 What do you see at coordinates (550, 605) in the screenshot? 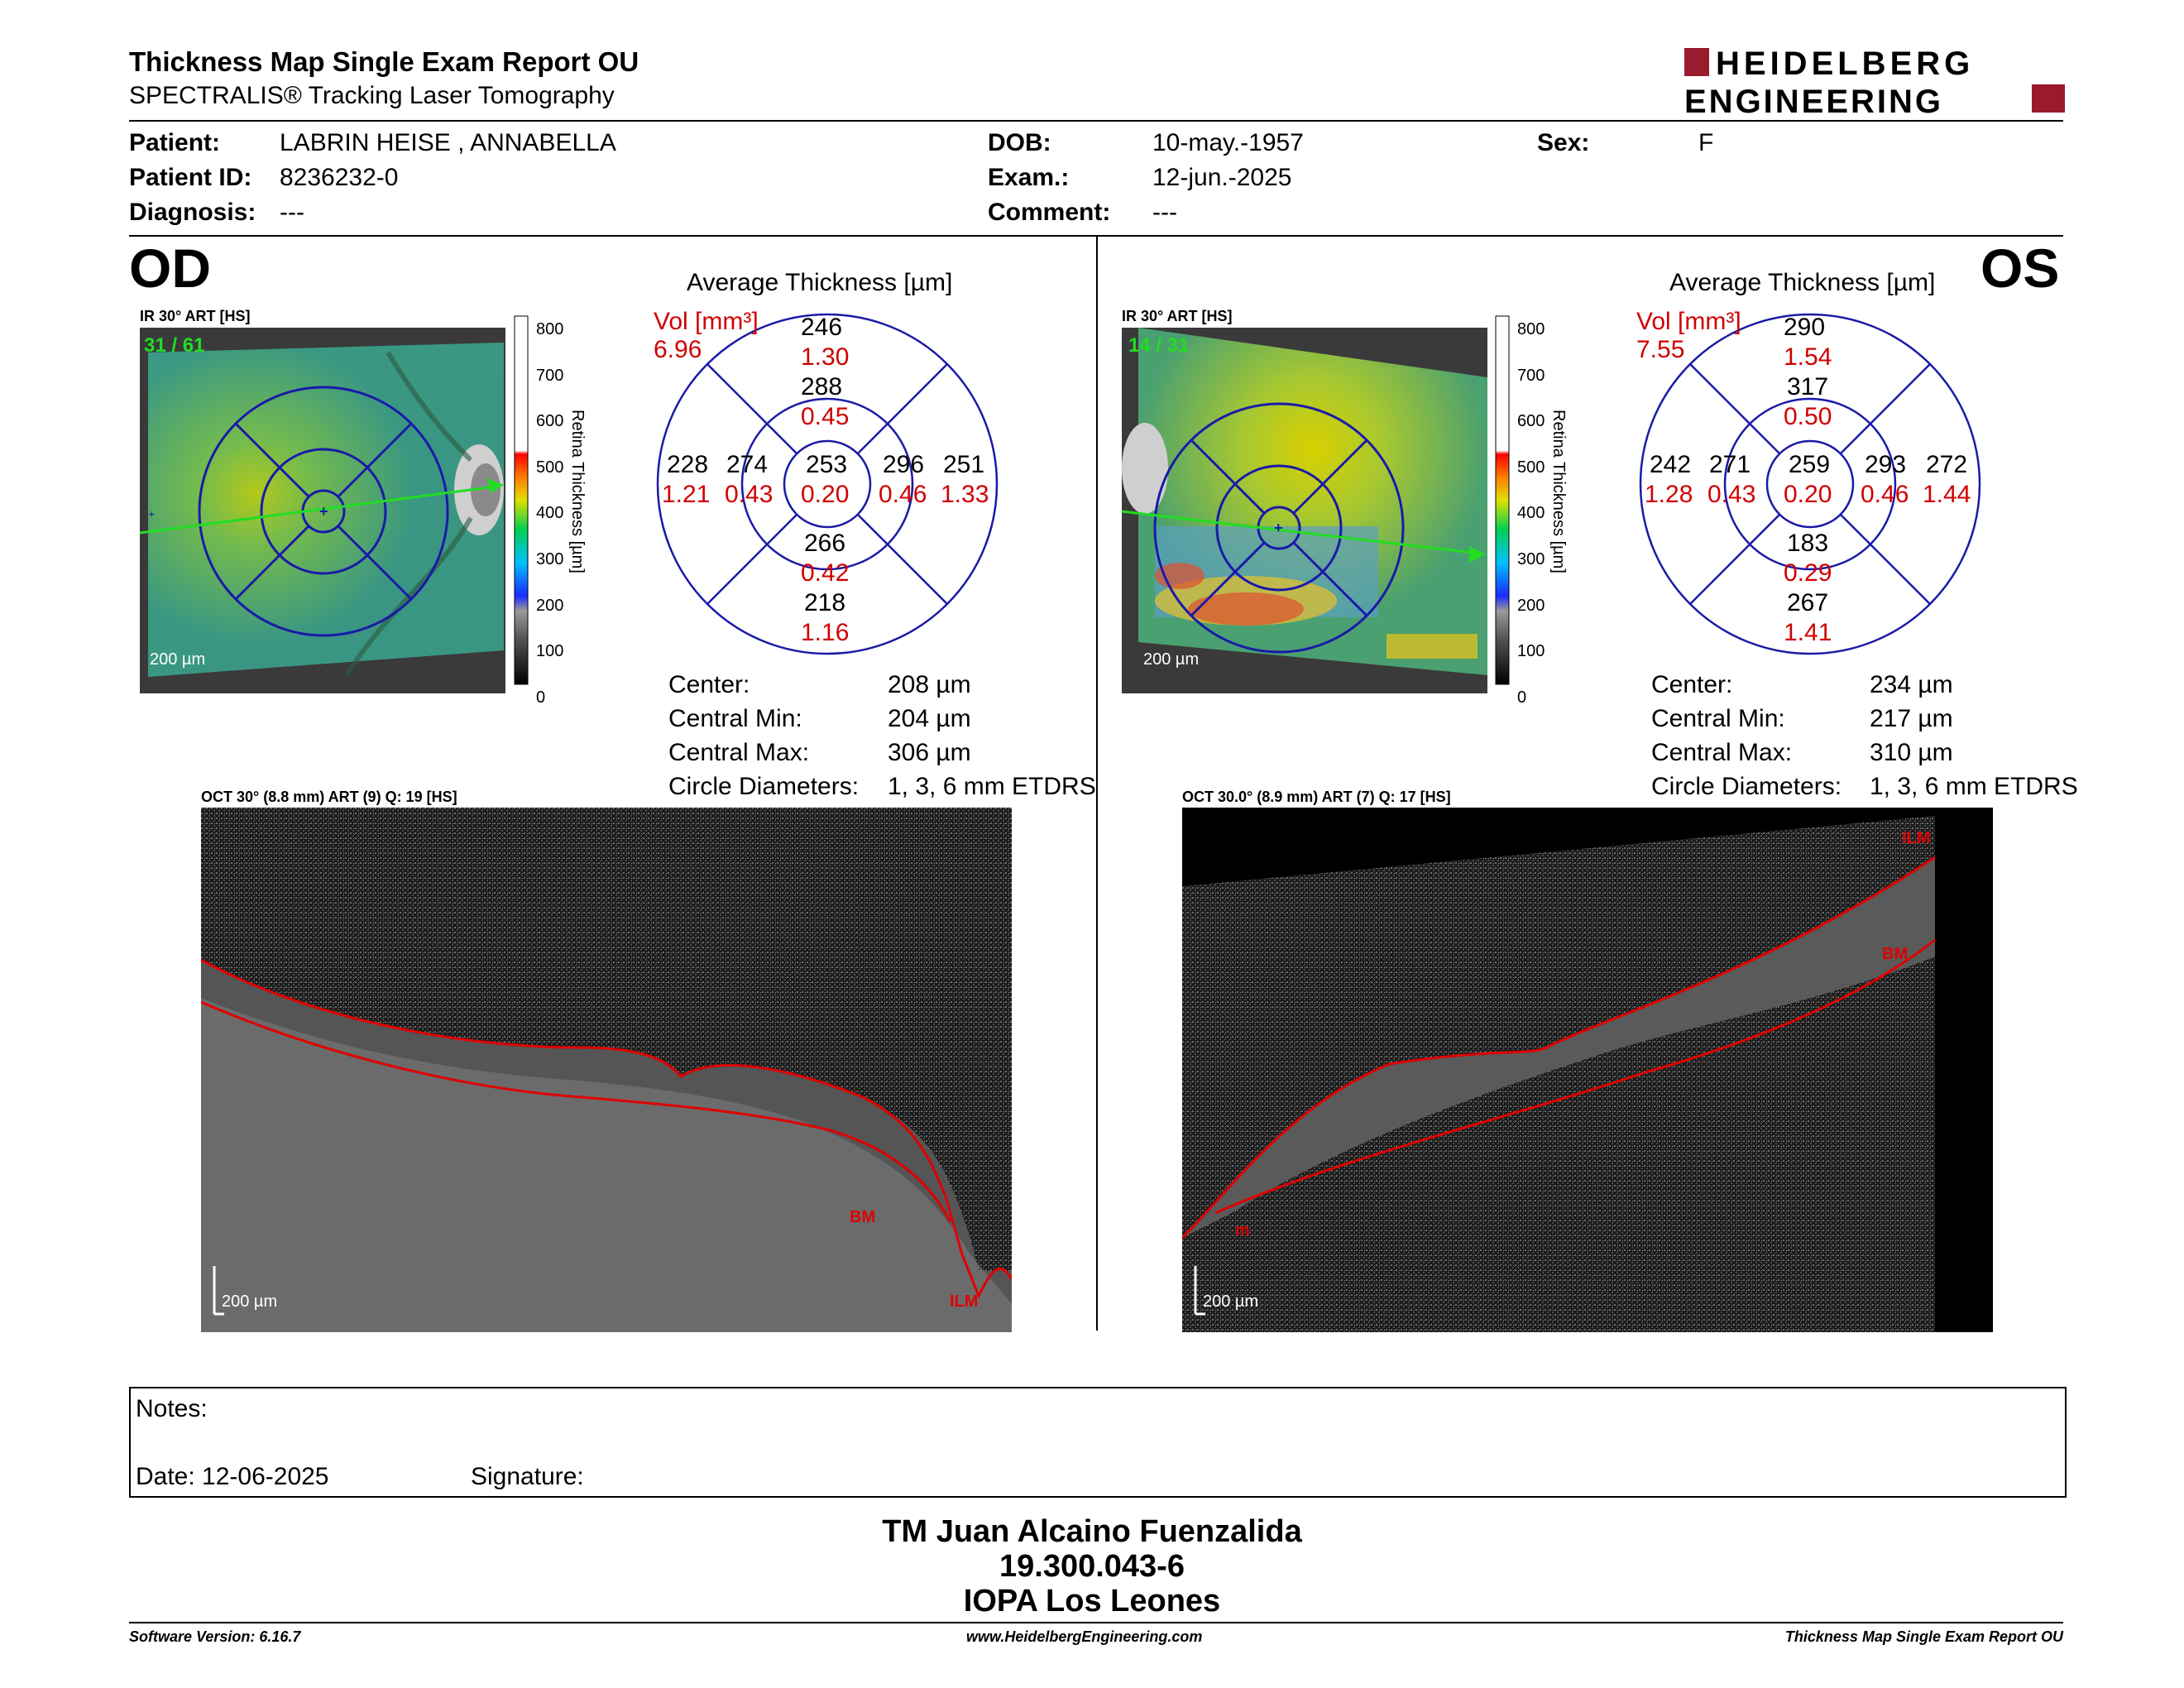
I see `scale-tick: 200` at bounding box center [550, 605].